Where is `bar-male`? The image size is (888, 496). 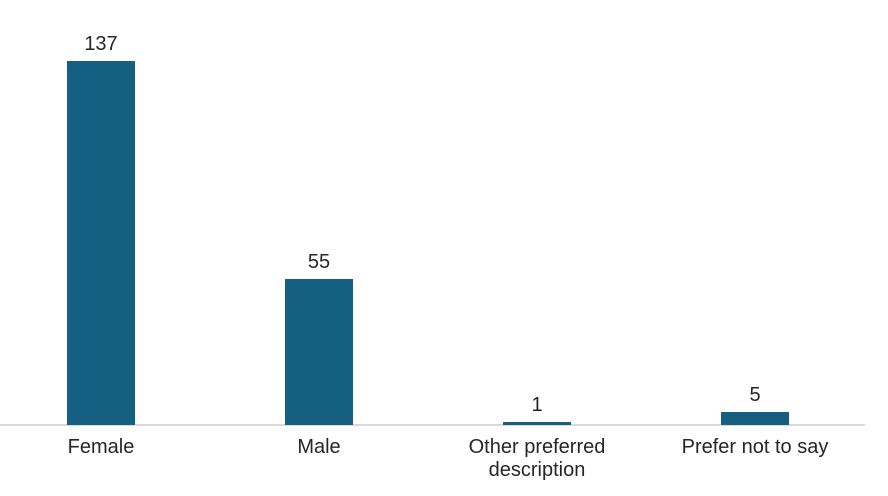 bar-male is located at coordinates (319, 352).